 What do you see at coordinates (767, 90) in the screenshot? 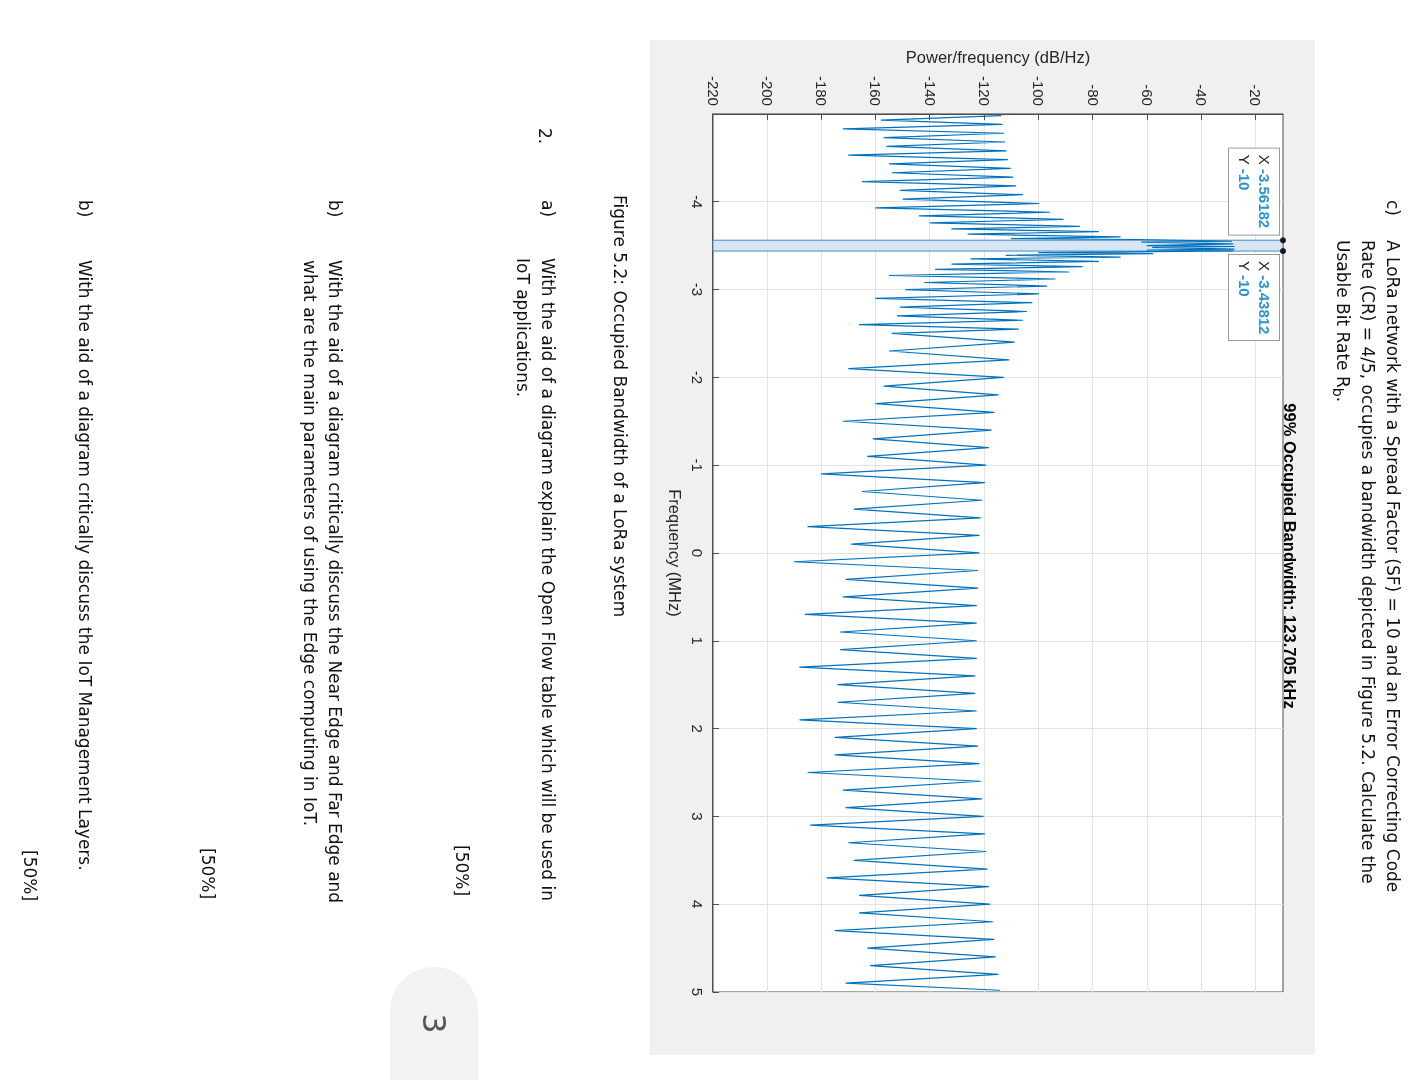
I see `x-tick-label: -200` at bounding box center [767, 90].